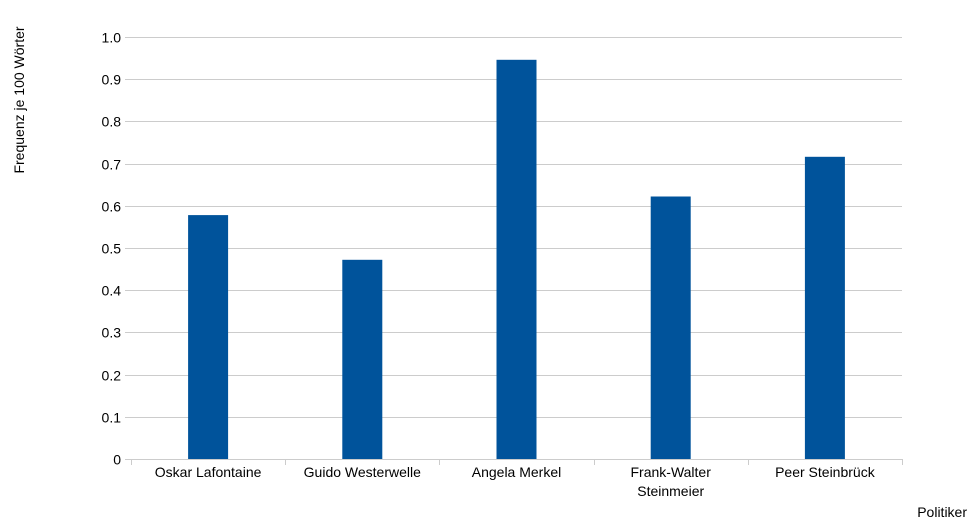 This screenshot has width=969, height=519. Describe the element at coordinates (112, 418) in the screenshot. I see `y-tick-label: 0.1` at that location.